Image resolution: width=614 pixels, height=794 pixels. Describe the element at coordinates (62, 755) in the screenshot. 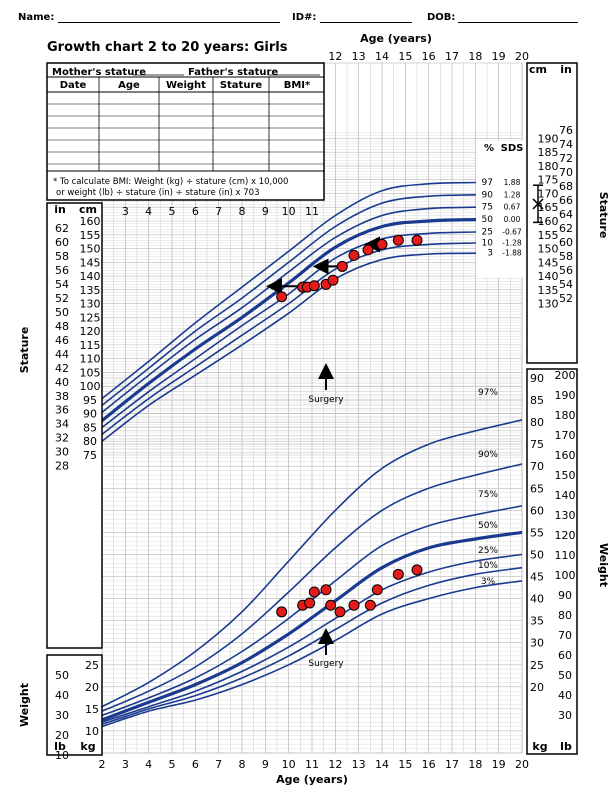

I see `weight-lb-tick-left: 10` at that location.